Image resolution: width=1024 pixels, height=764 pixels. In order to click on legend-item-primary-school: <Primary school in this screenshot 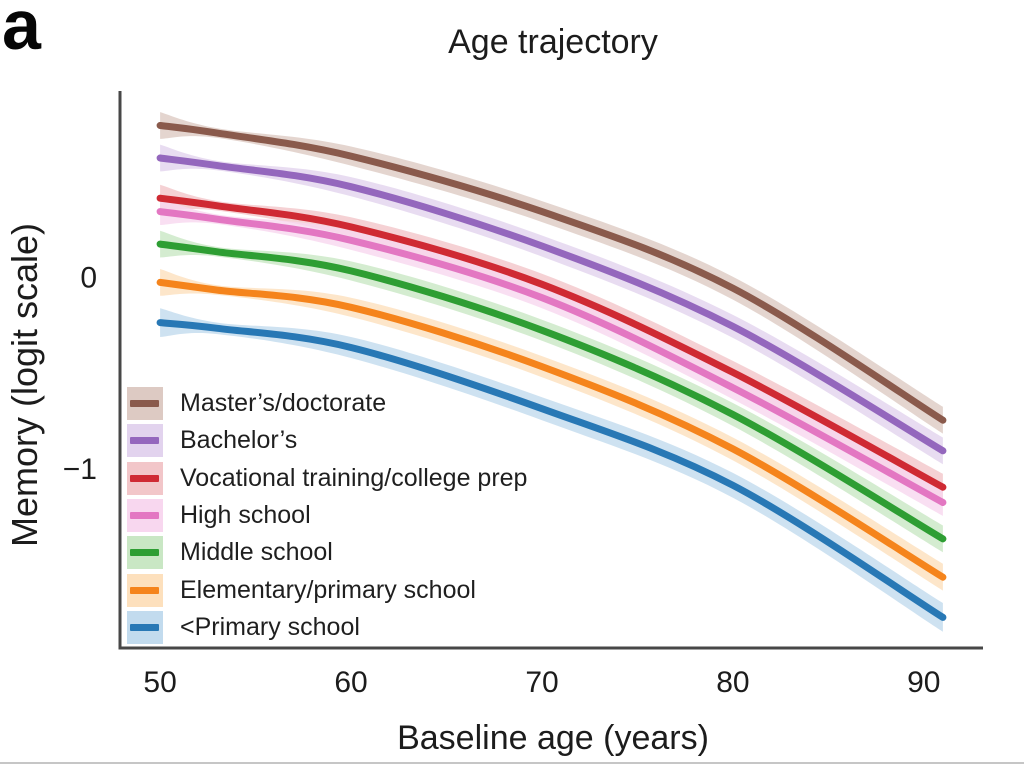, I will do `click(327, 627)`.